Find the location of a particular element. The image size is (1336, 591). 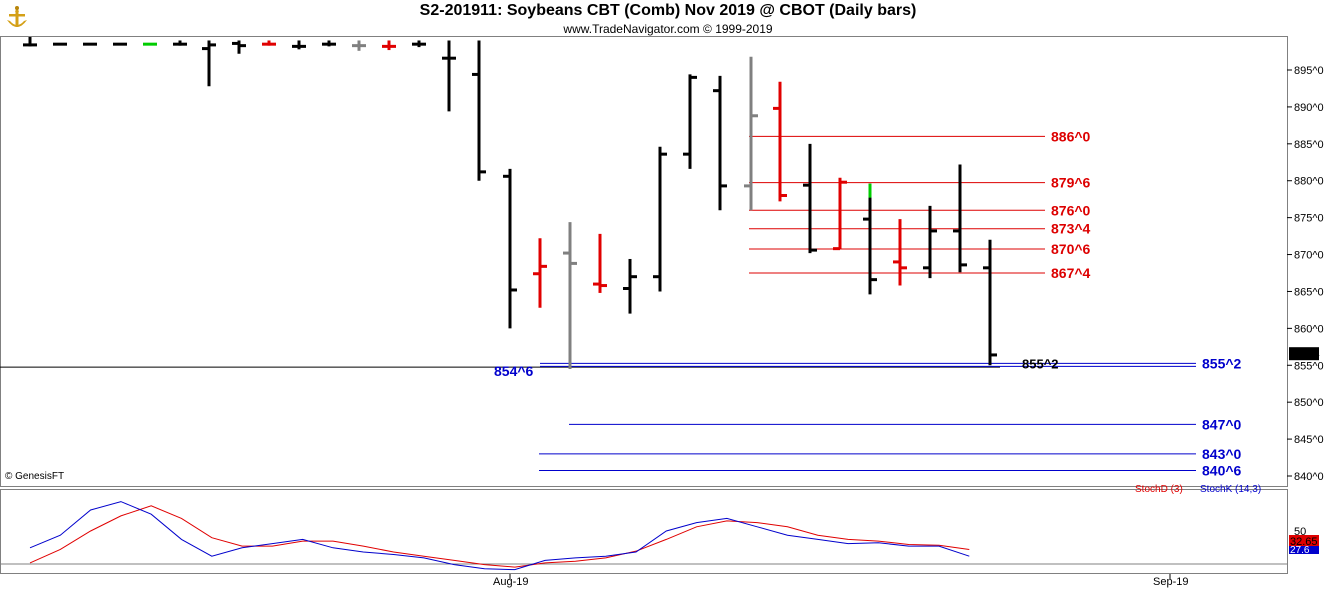

y-tick-label: 885^0 is located at coordinates (1309, 145).